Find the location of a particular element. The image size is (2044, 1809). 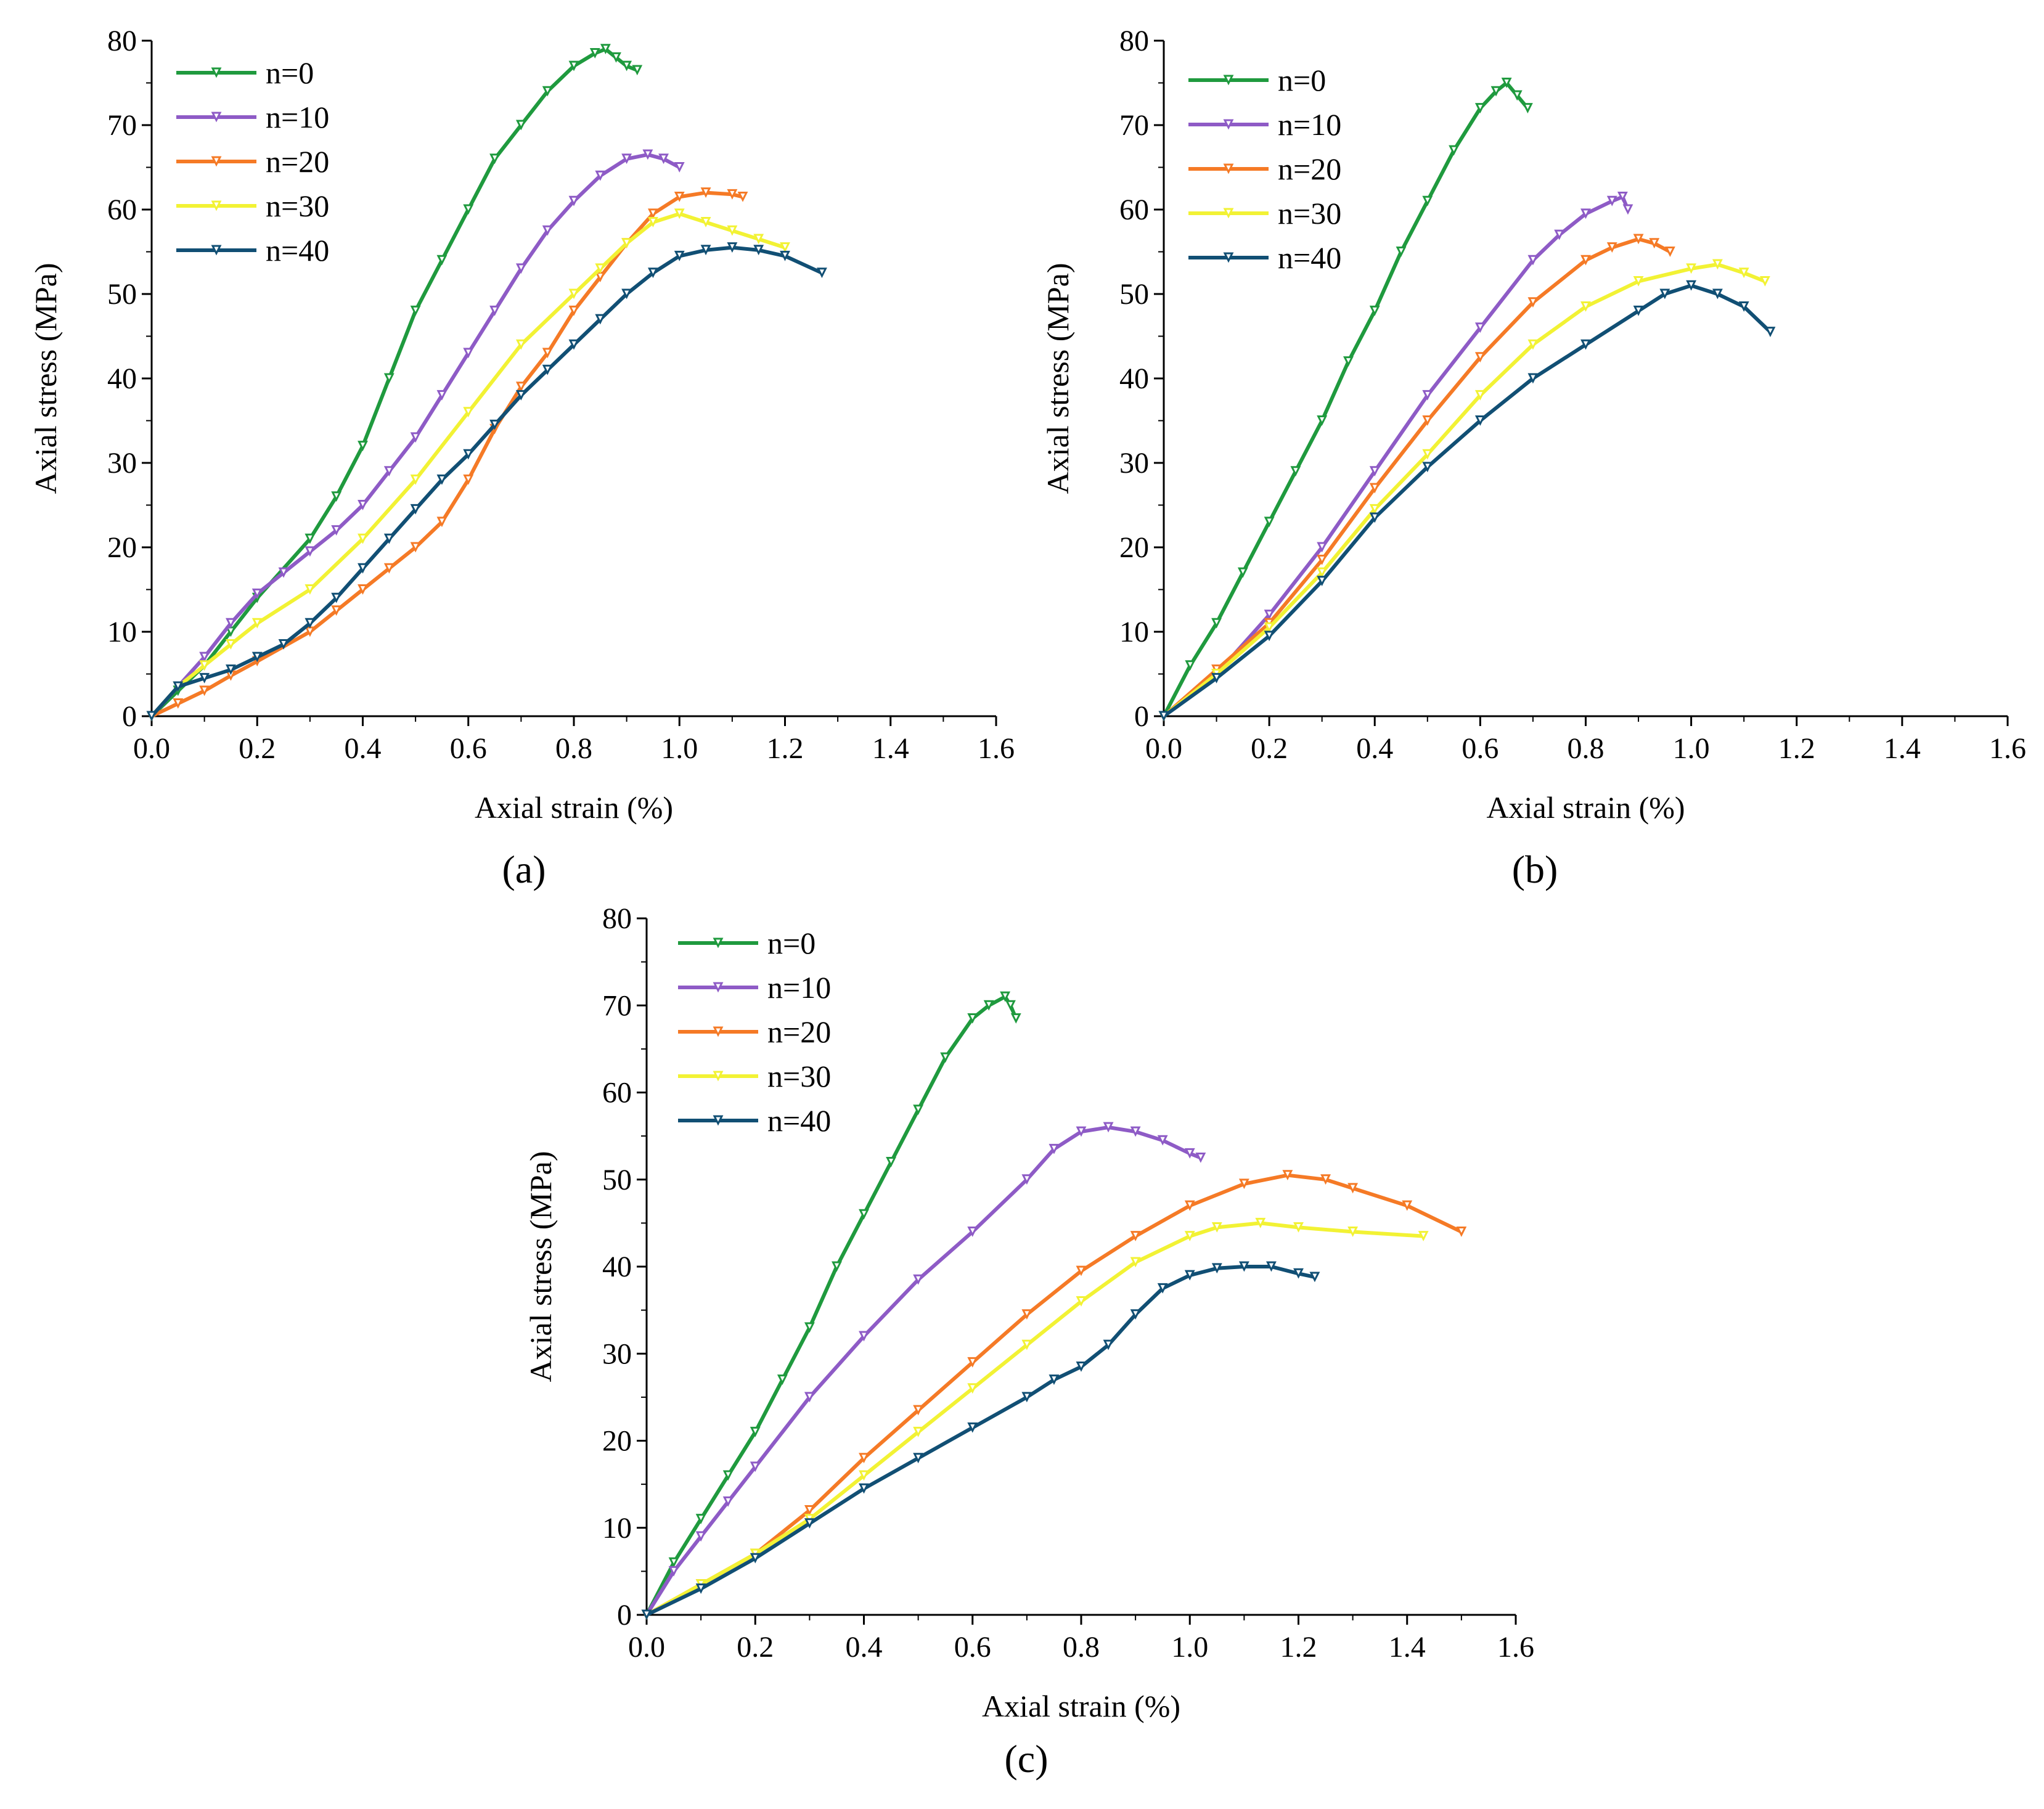

legend-item: n=30 is located at coordinates (754, 1076).